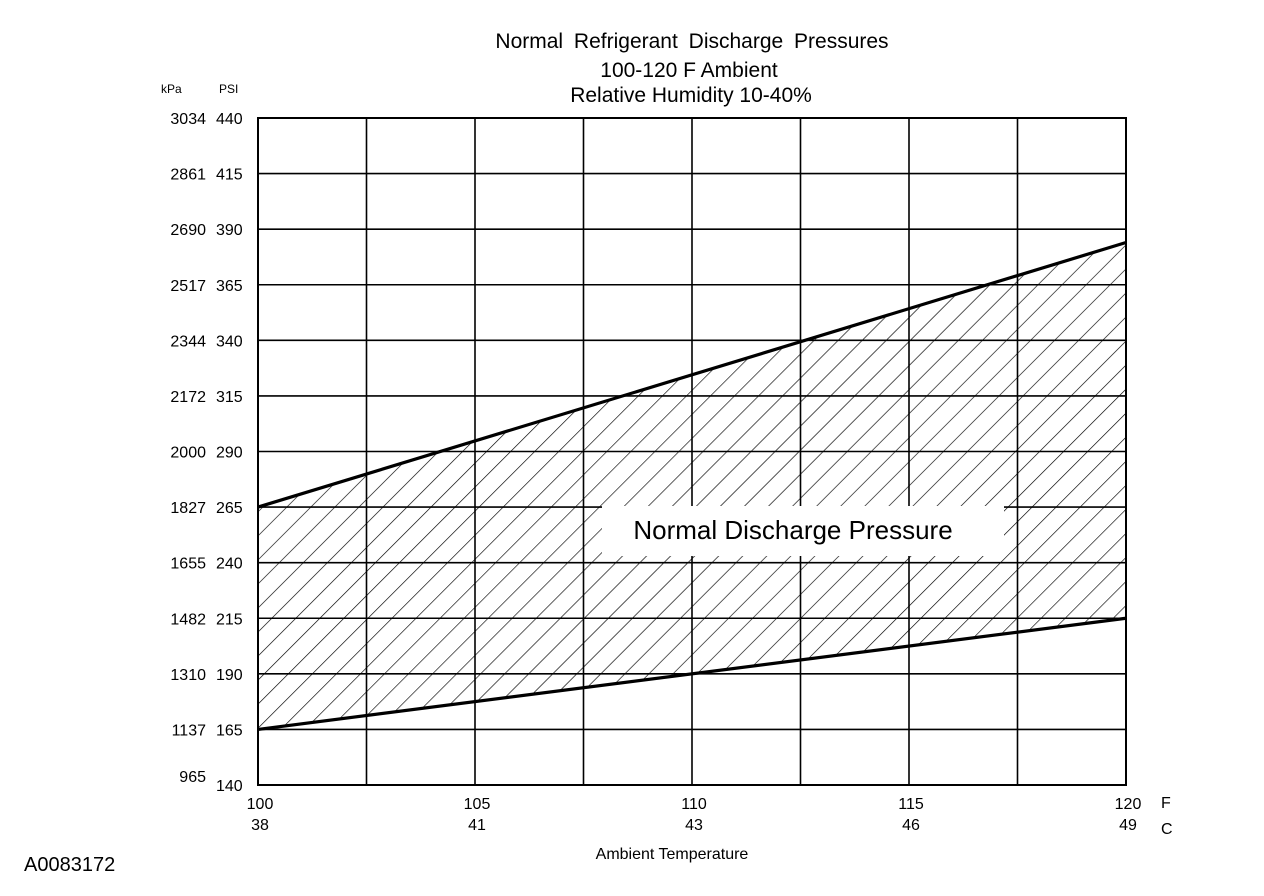 Image resolution: width=1264 pixels, height=896 pixels. Describe the element at coordinates (1167, 829) in the screenshot. I see `x-unit-c: C` at that location.